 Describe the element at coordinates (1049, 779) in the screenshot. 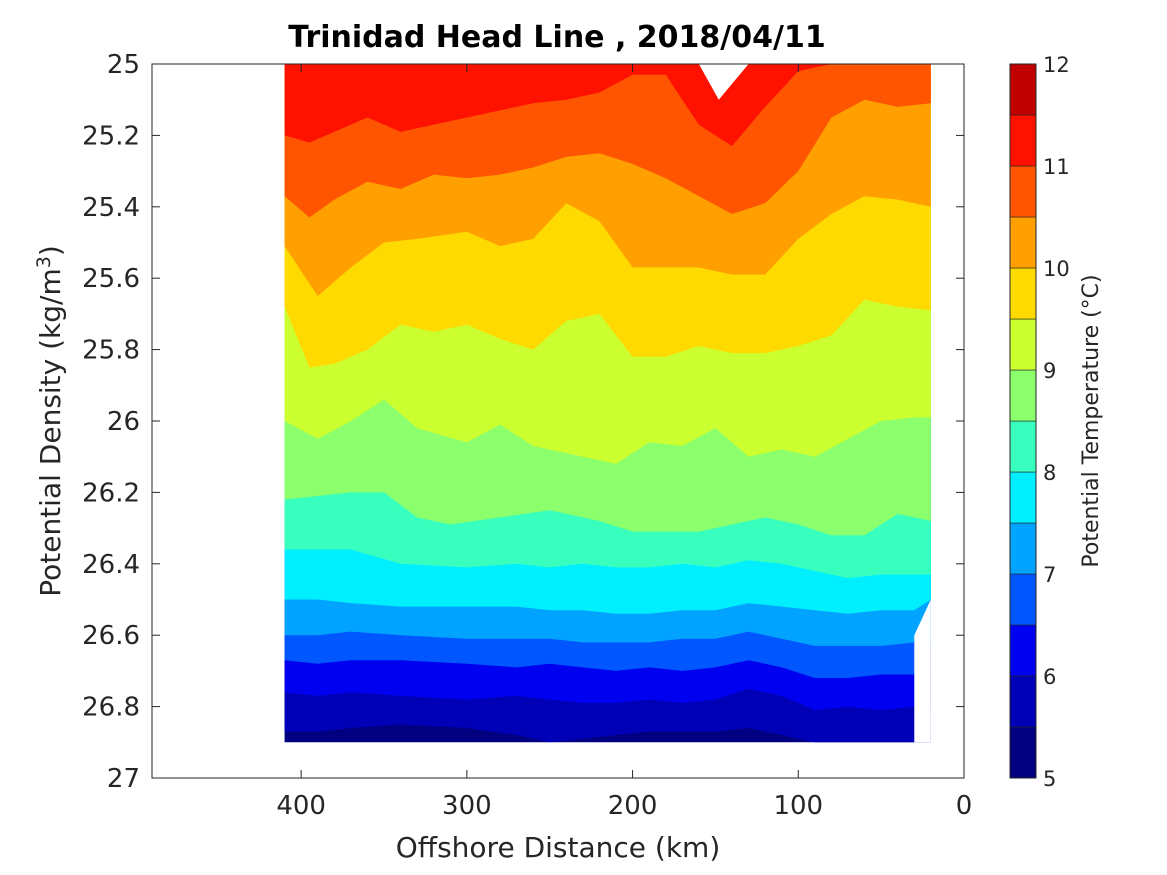

I see `colorbar-tick-label: 5` at that location.